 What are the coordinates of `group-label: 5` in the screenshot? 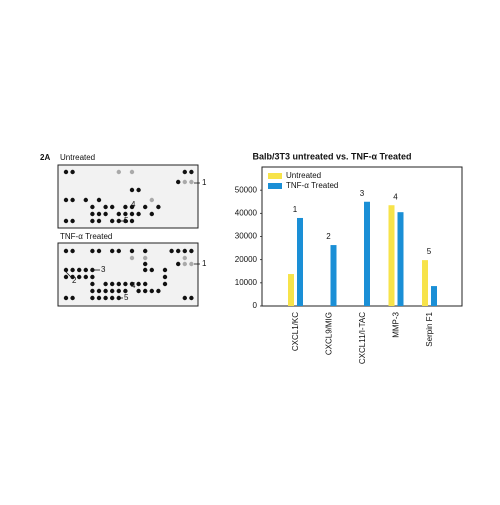 It's located at (429, 251).